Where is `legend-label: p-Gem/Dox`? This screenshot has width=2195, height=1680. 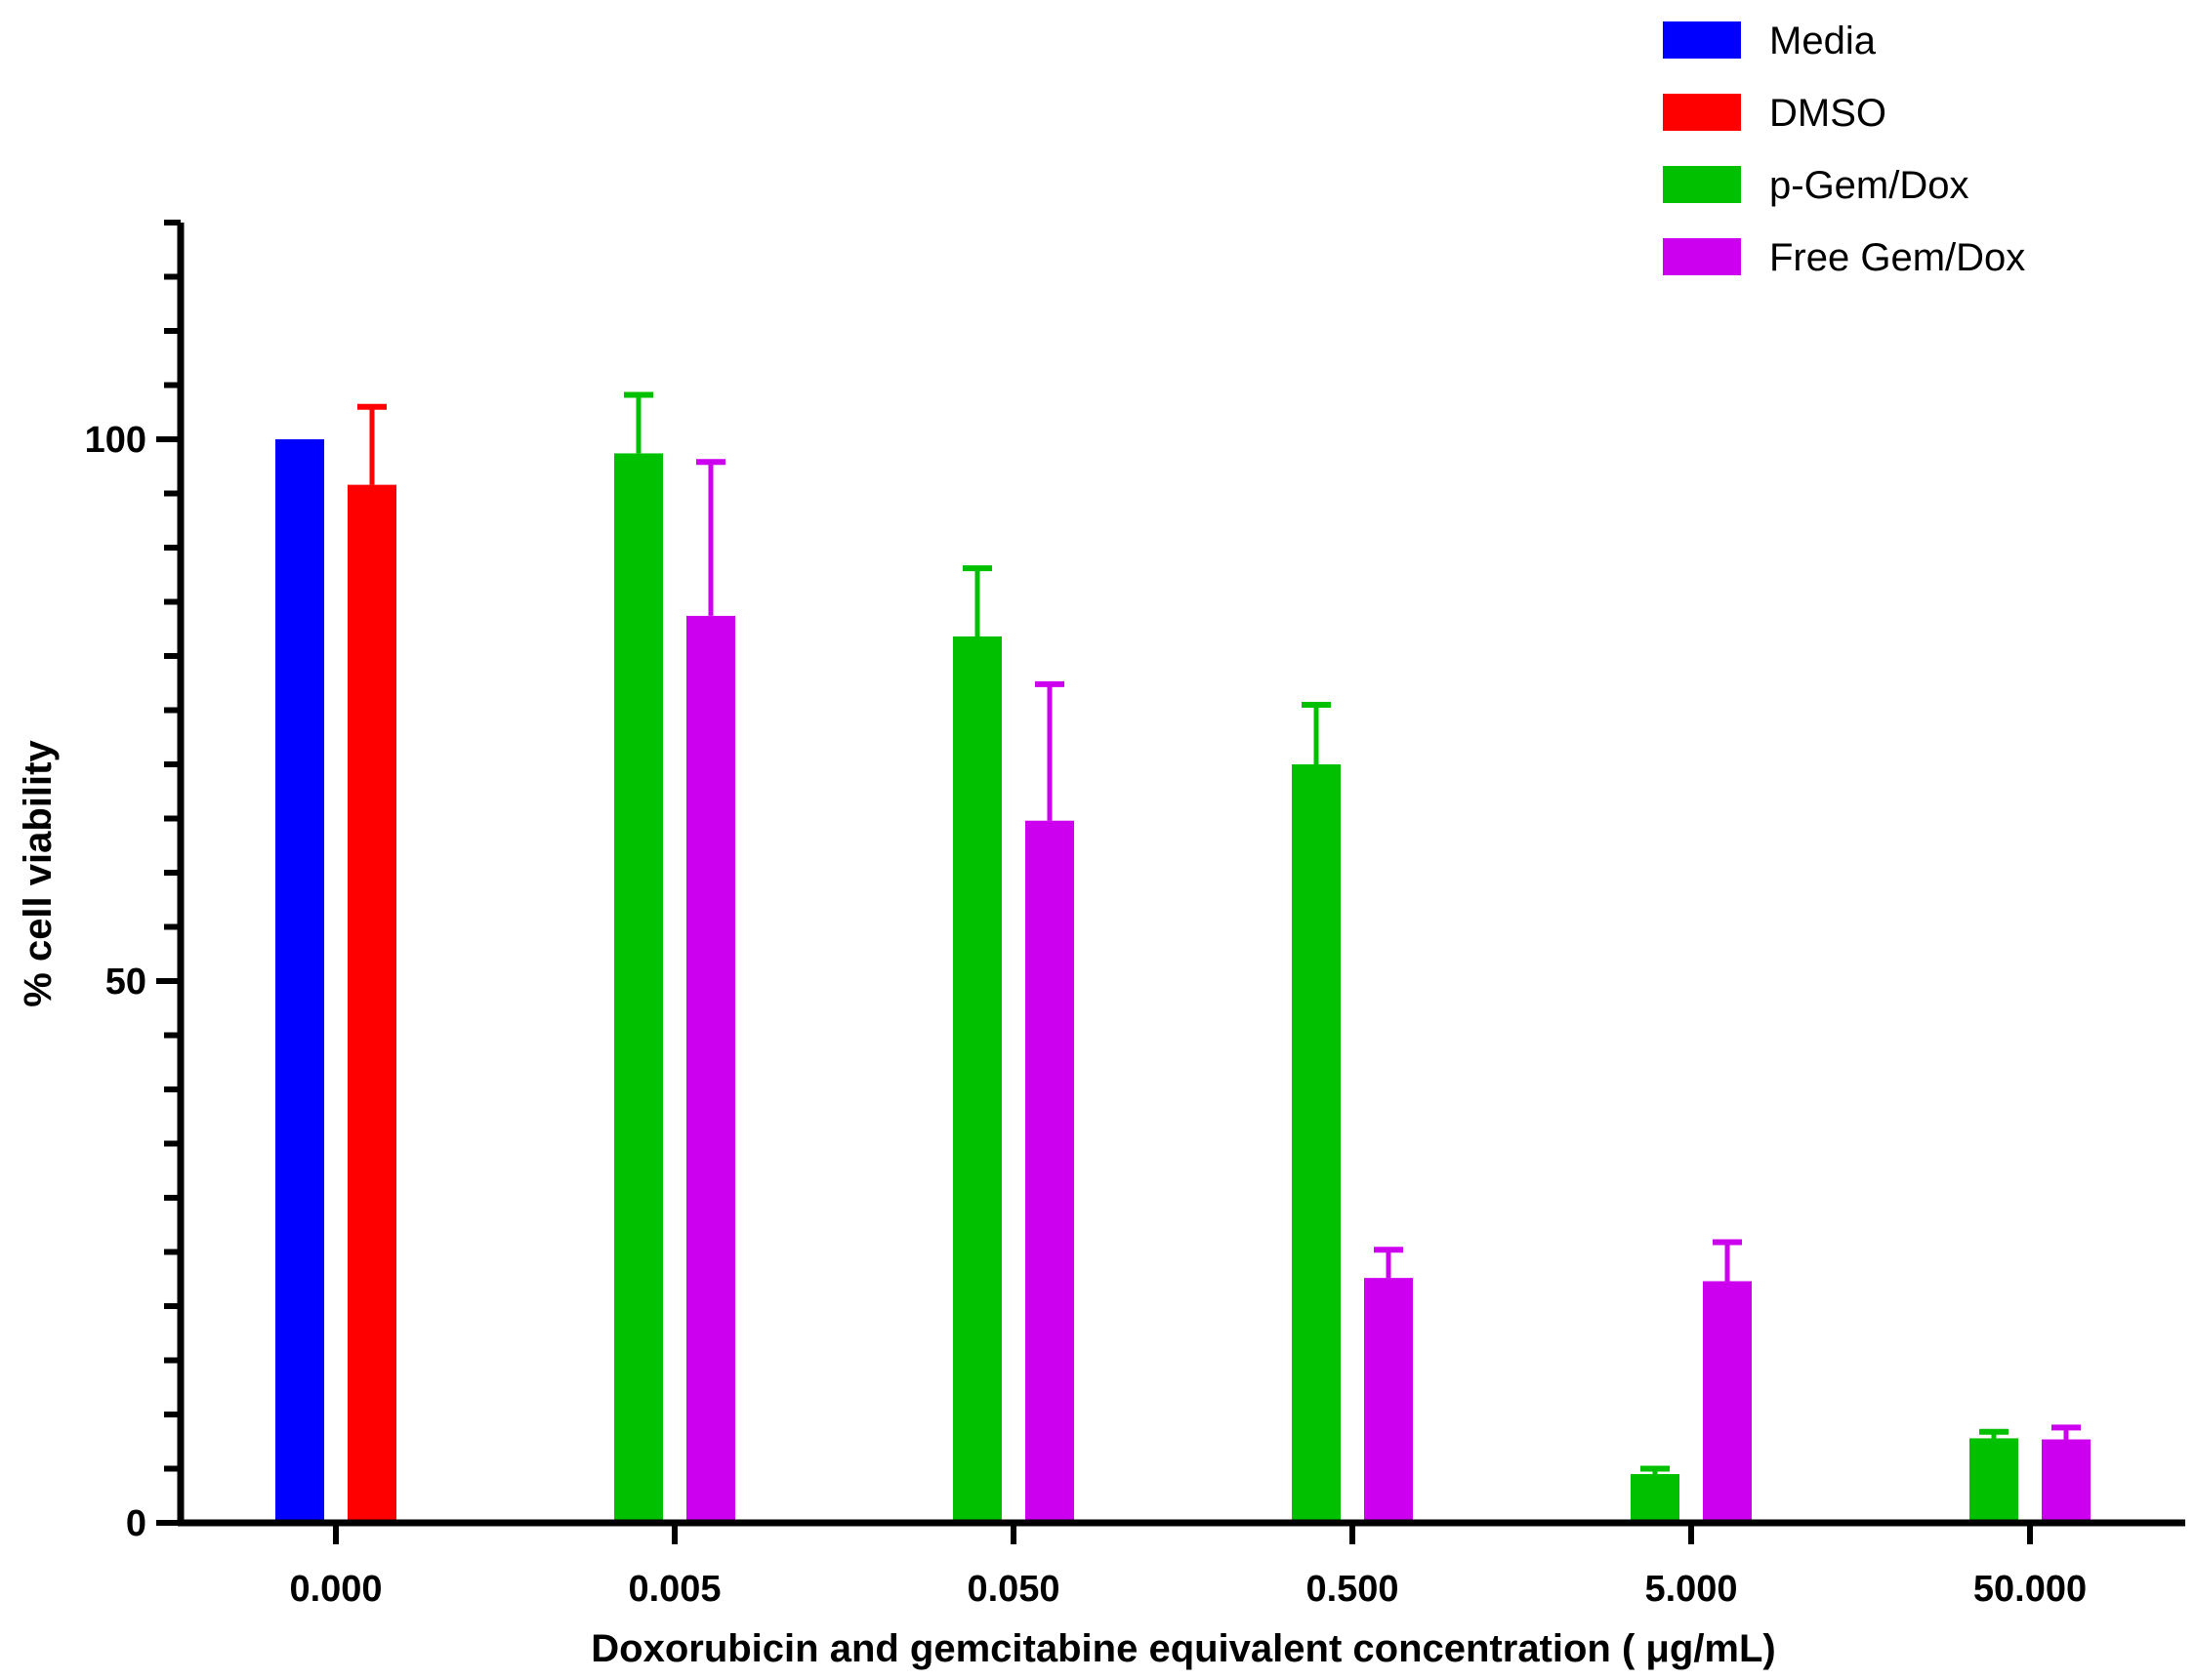
legend-label: p-Gem/Dox is located at coordinates (1869, 185).